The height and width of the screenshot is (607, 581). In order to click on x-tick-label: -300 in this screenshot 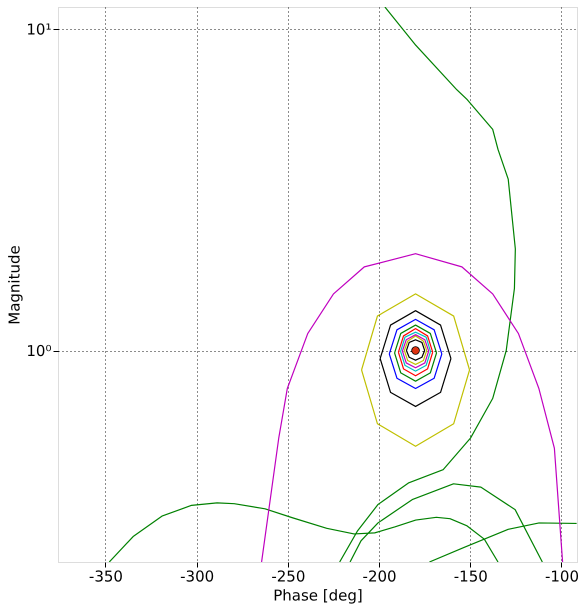, I will do `click(197, 577)`.